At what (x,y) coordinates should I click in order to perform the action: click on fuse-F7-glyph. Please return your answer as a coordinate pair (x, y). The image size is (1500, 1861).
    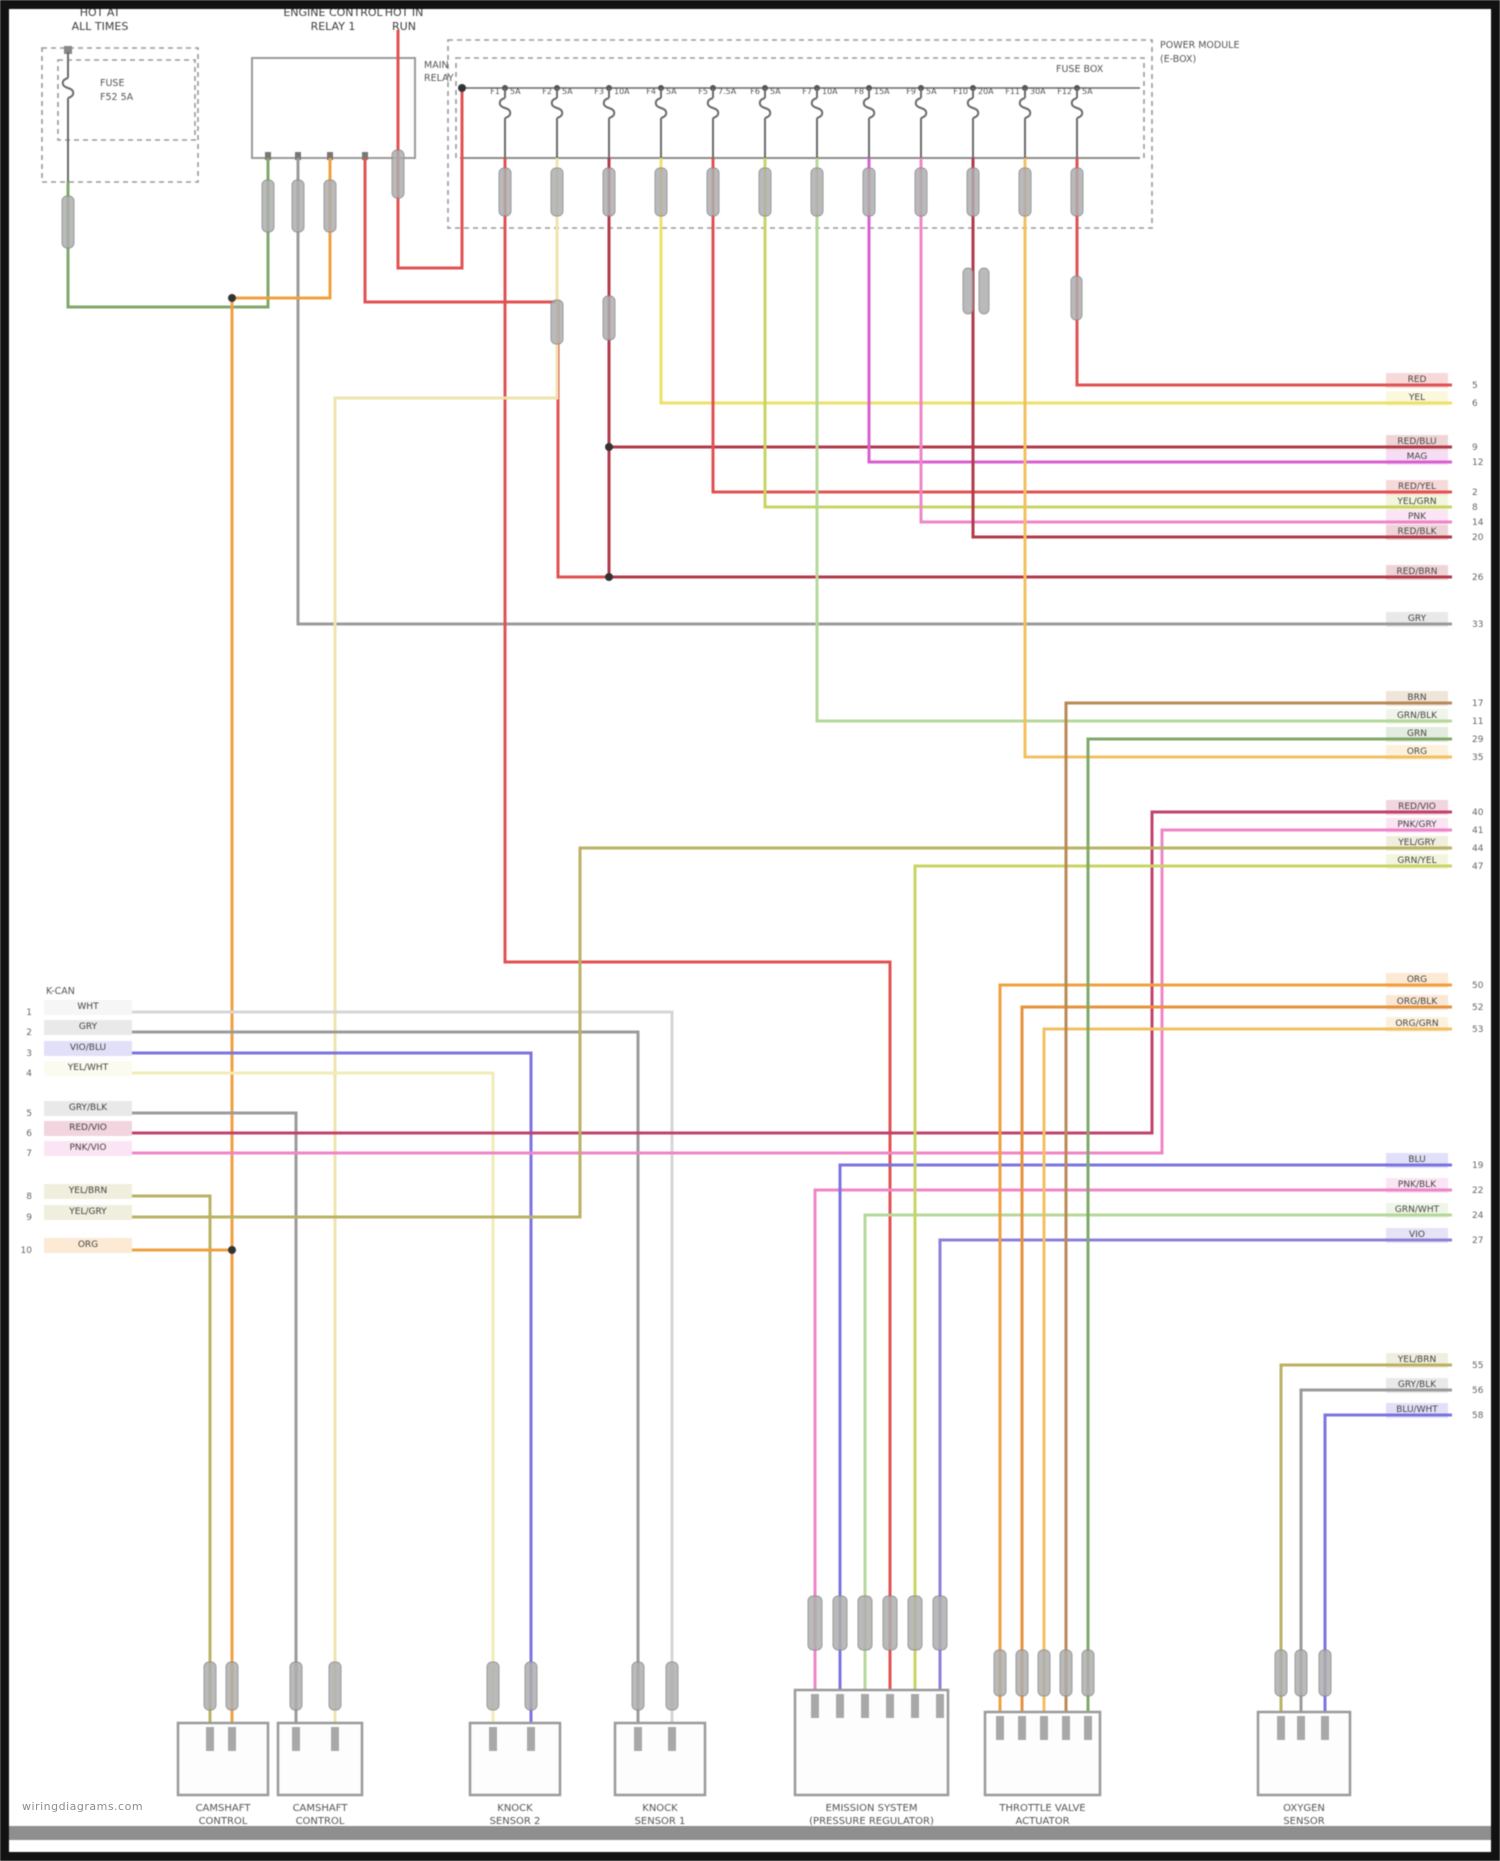
    Looking at the image, I should click on (817, 108).